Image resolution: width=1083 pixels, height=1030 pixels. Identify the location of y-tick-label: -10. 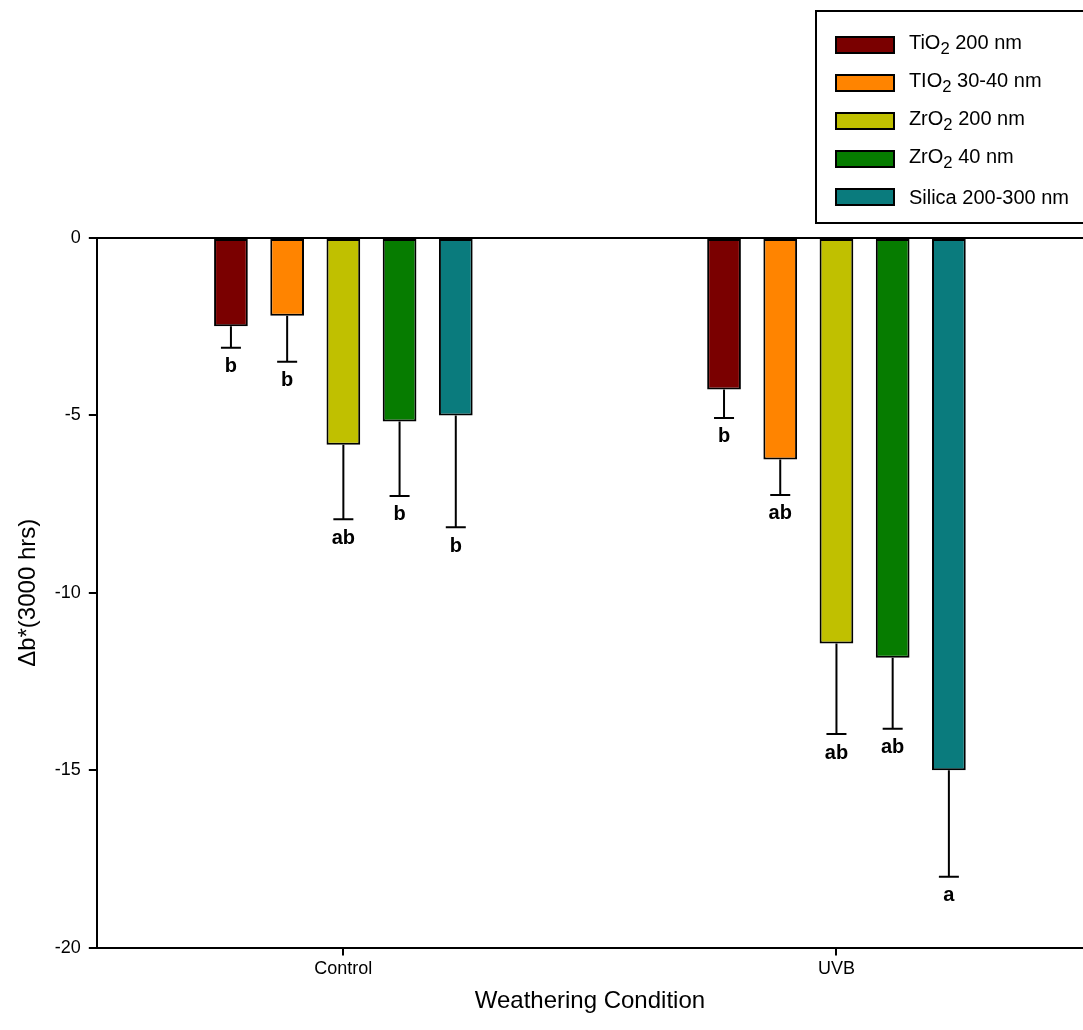
(67, 591).